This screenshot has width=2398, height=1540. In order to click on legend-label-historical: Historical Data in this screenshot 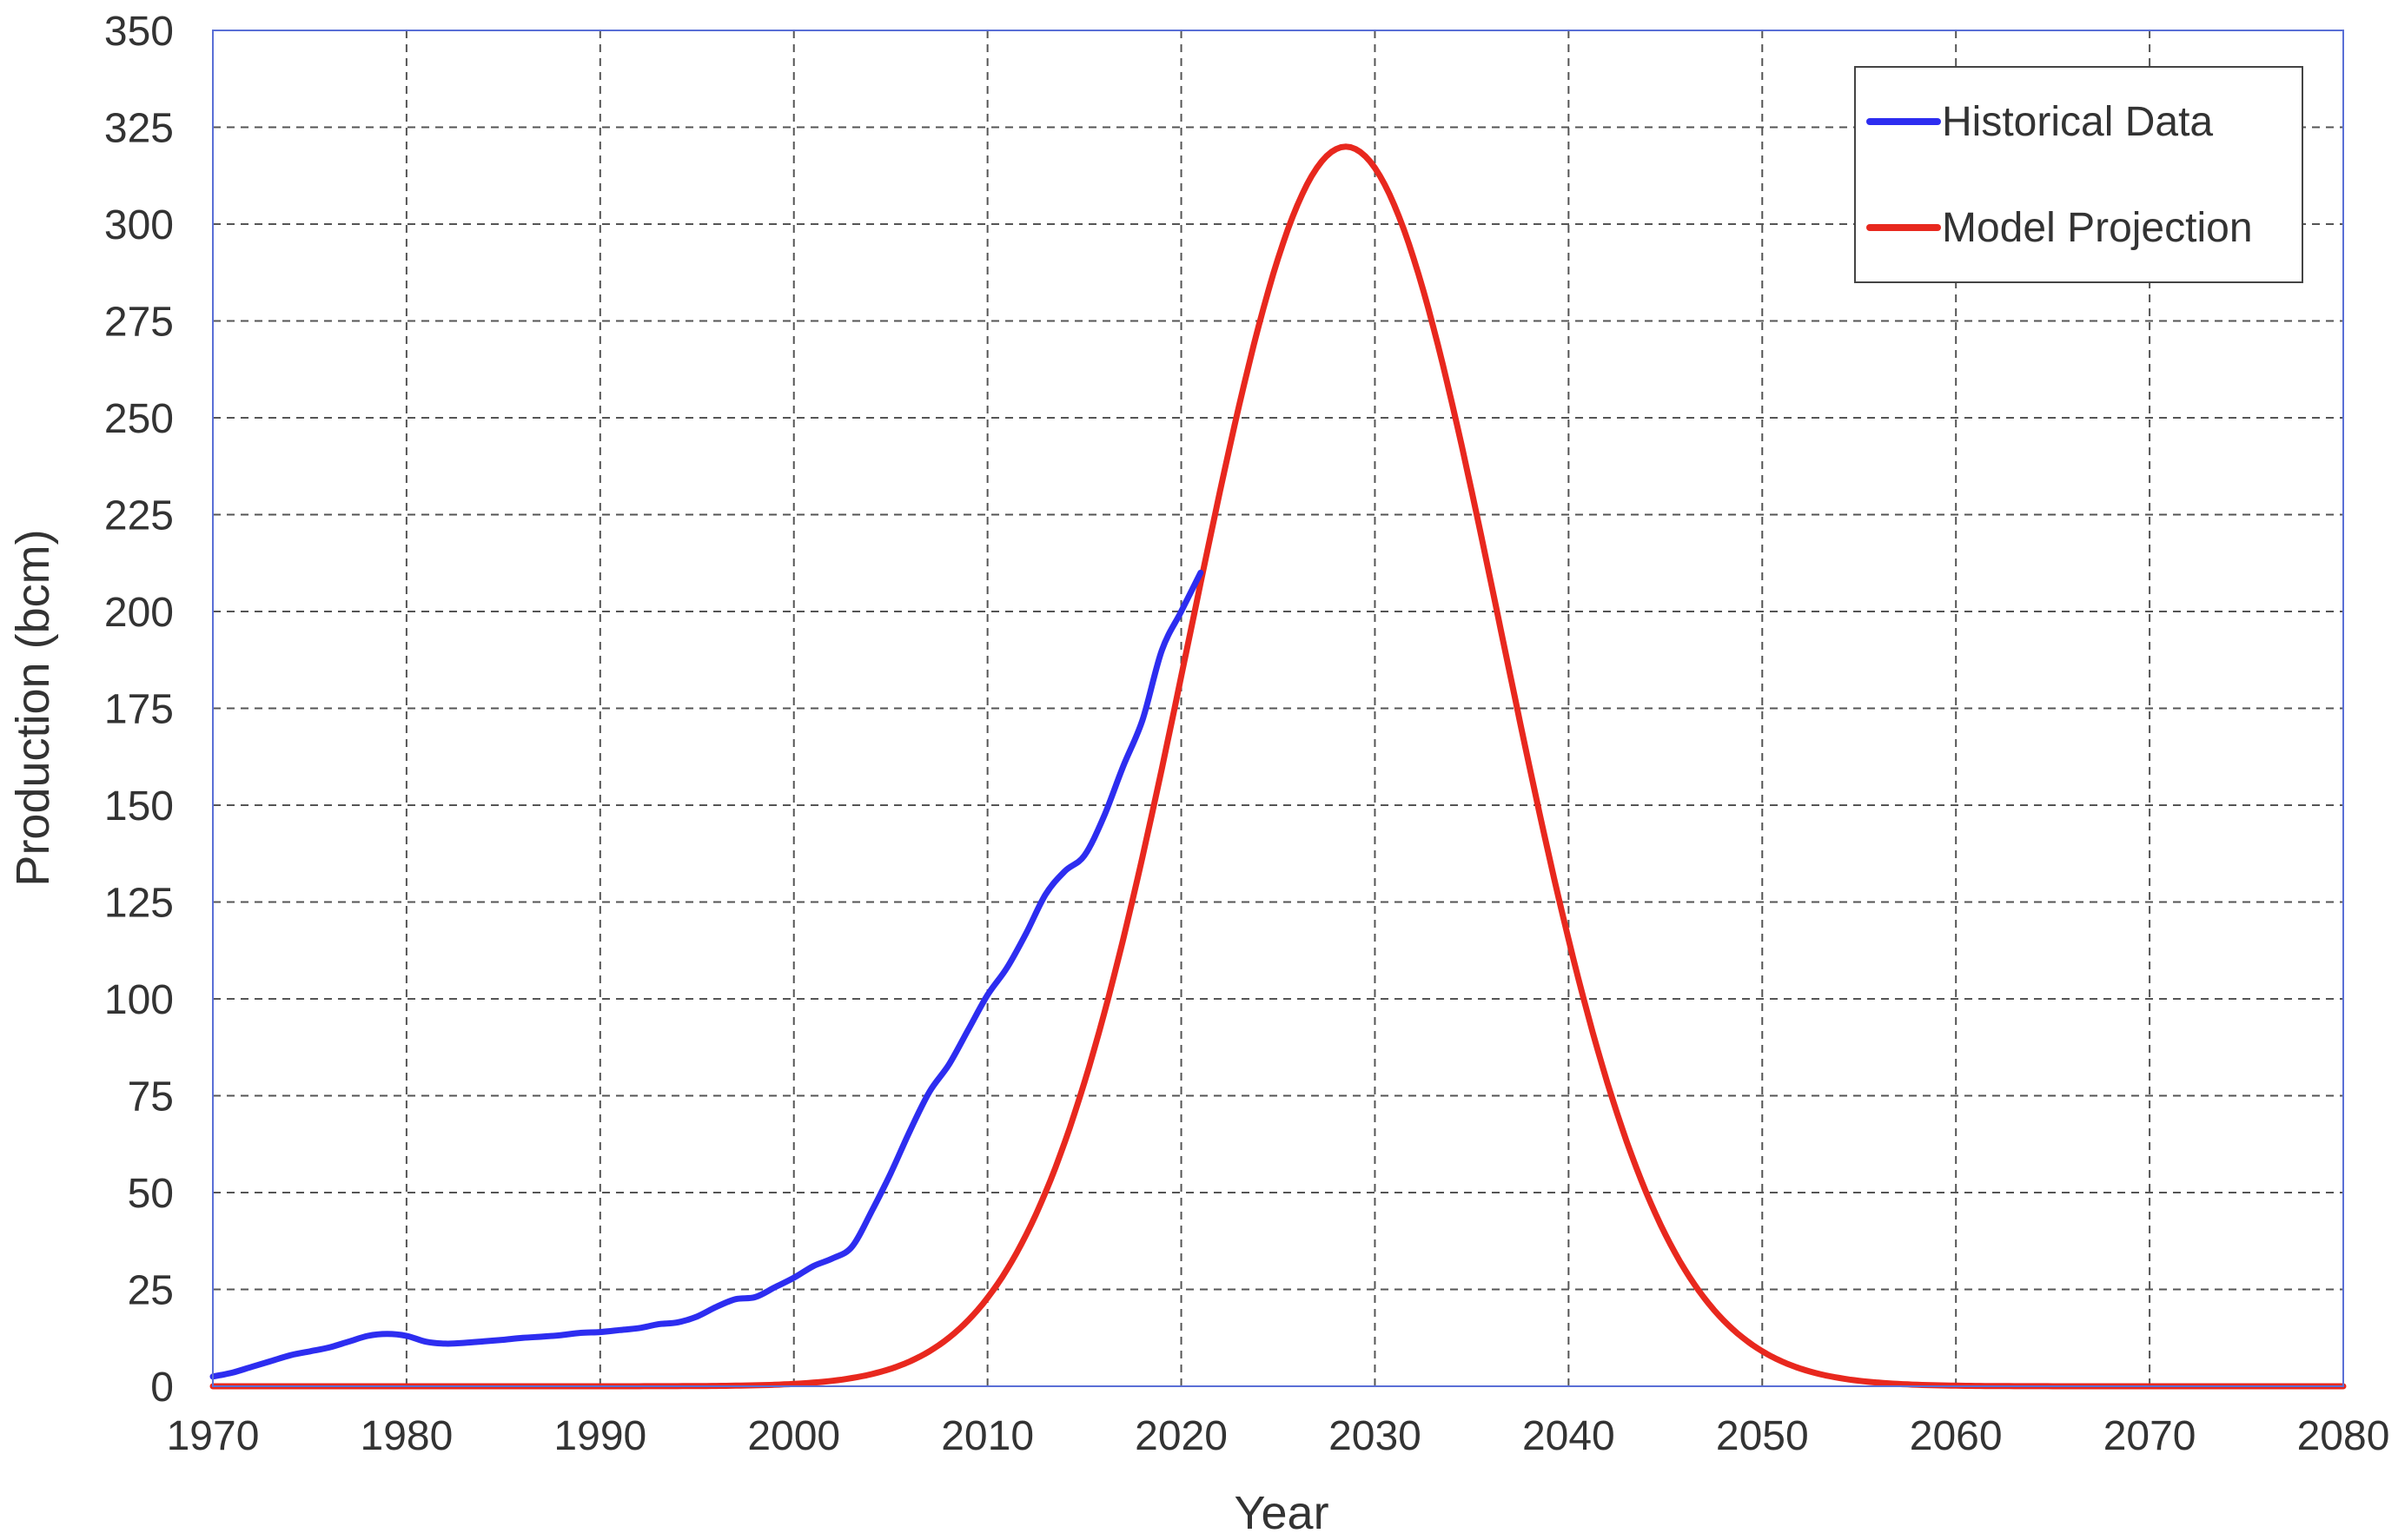, I will do `click(2078, 122)`.